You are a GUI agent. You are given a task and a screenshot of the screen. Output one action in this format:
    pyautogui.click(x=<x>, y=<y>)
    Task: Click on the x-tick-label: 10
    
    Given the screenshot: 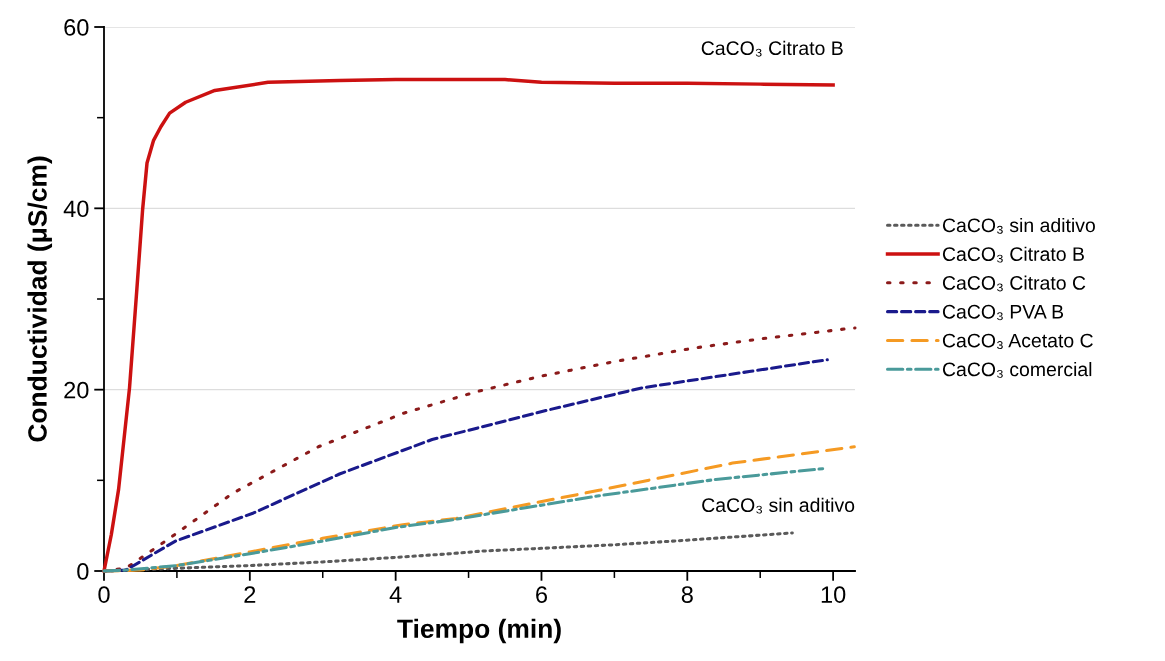 What is the action you would take?
    pyautogui.click(x=833, y=594)
    